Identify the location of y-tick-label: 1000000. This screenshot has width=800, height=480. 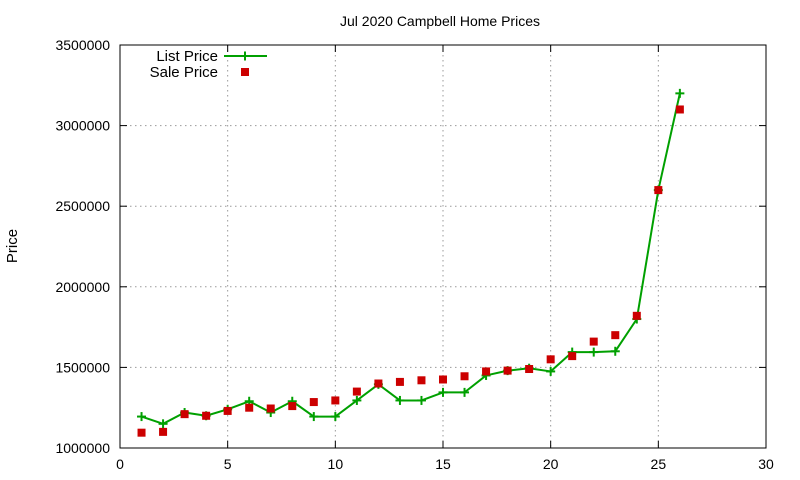
(82, 448).